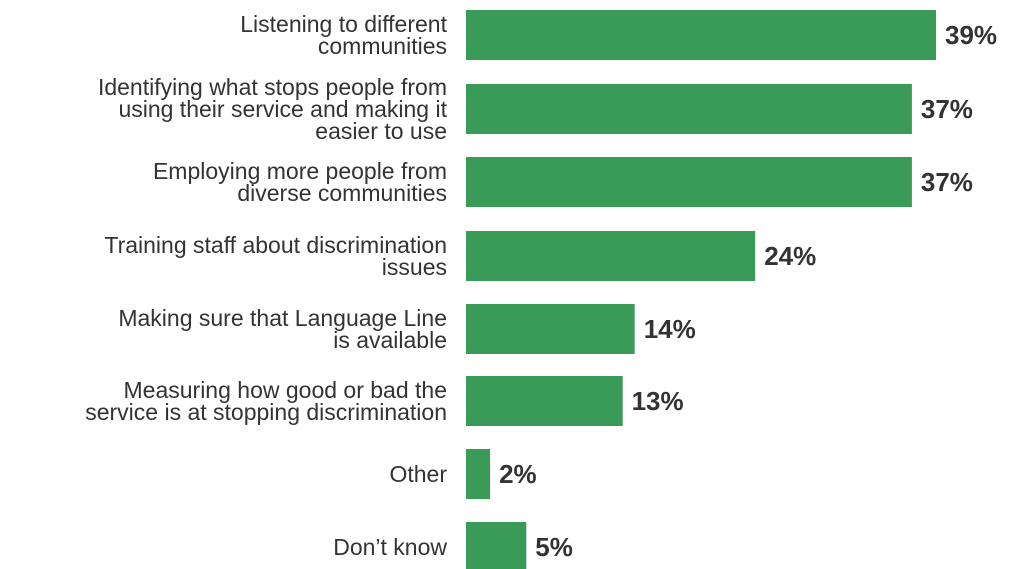 The height and width of the screenshot is (569, 1010). What do you see at coordinates (382, 46) in the screenshot?
I see `category-label-line: communities` at bounding box center [382, 46].